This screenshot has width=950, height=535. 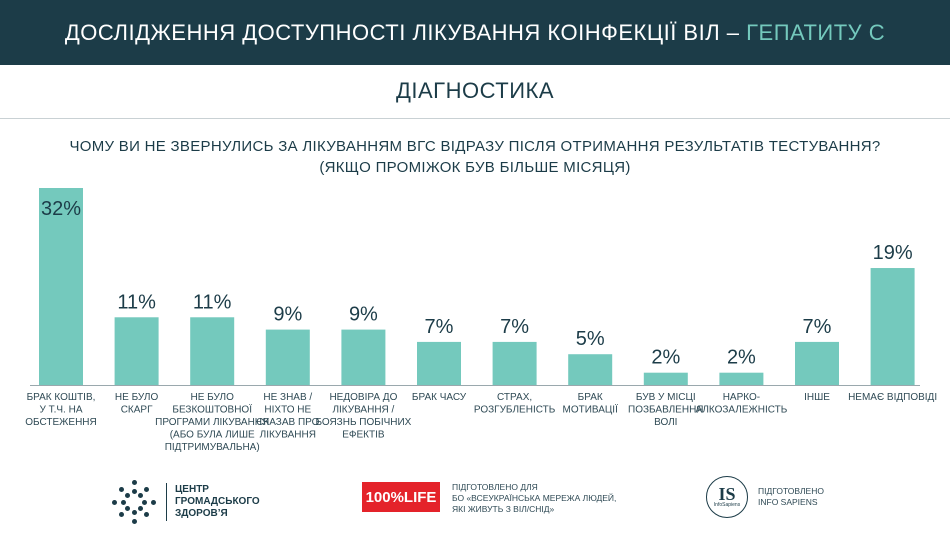 What do you see at coordinates (137, 404) in the screenshot?
I see `category-label-1: НЕ БУЛО СКАРГ` at bounding box center [137, 404].